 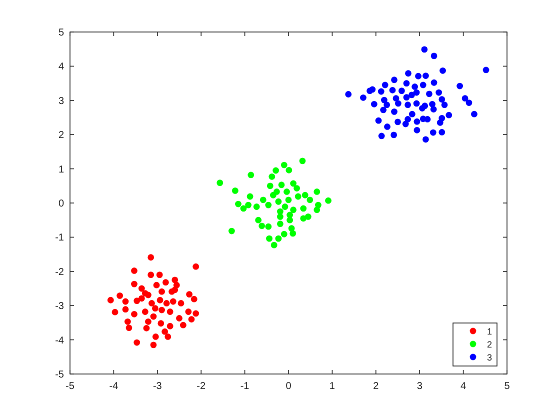 I want to click on y-tick-label: -2, so click(x=59, y=272).